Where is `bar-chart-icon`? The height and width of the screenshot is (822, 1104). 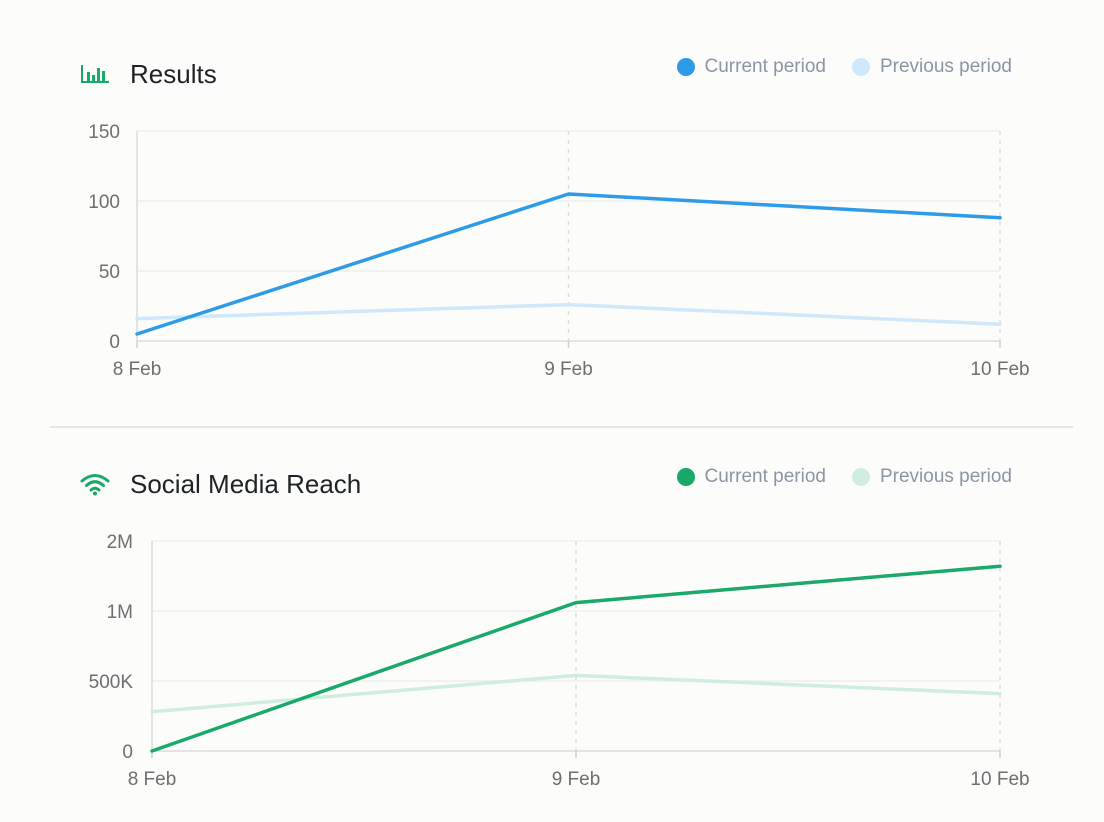 bar-chart-icon is located at coordinates (97, 74).